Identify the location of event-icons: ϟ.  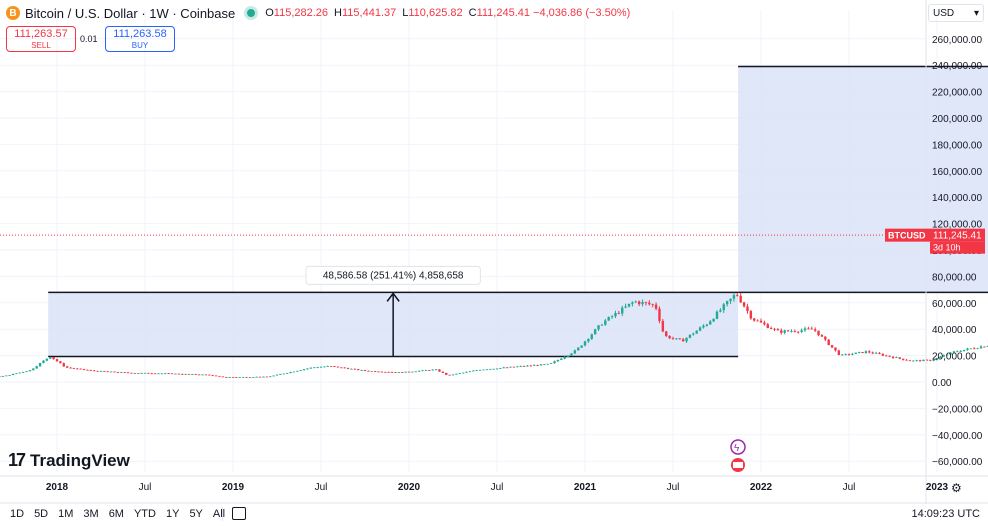
(738, 455).